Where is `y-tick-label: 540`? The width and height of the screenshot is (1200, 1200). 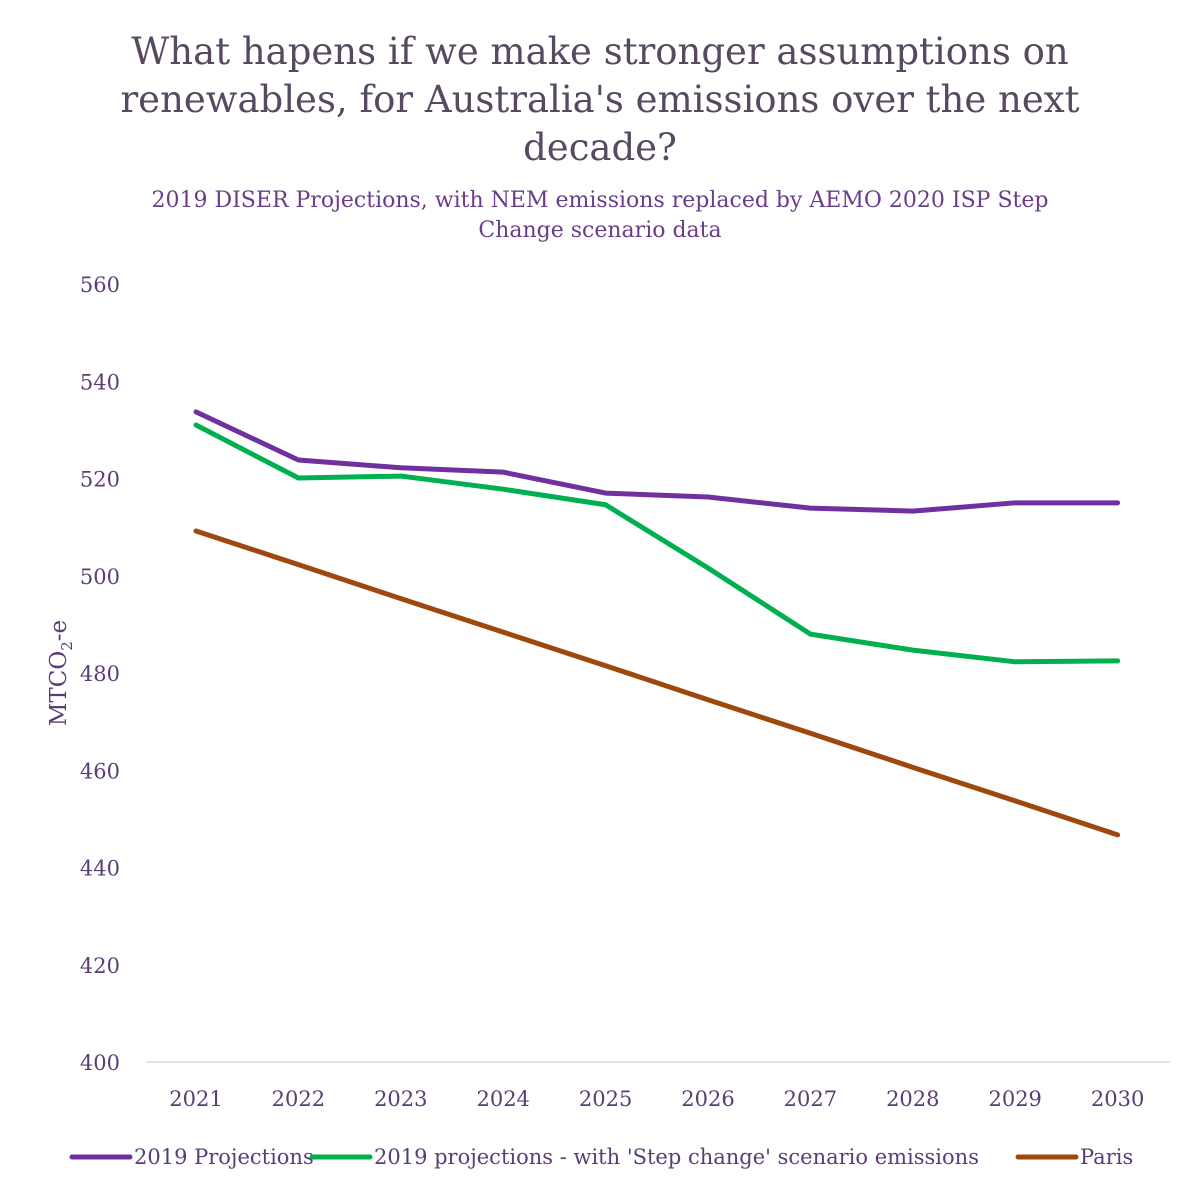
y-tick-label: 540 is located at coordinates (100, 382).